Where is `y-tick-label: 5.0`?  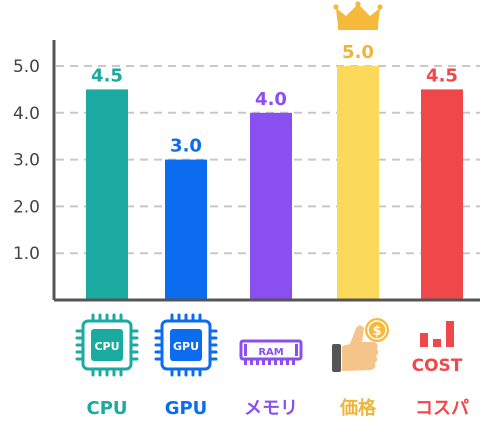 y-tick-label: 5.0 is located at coordinates (26, 67).